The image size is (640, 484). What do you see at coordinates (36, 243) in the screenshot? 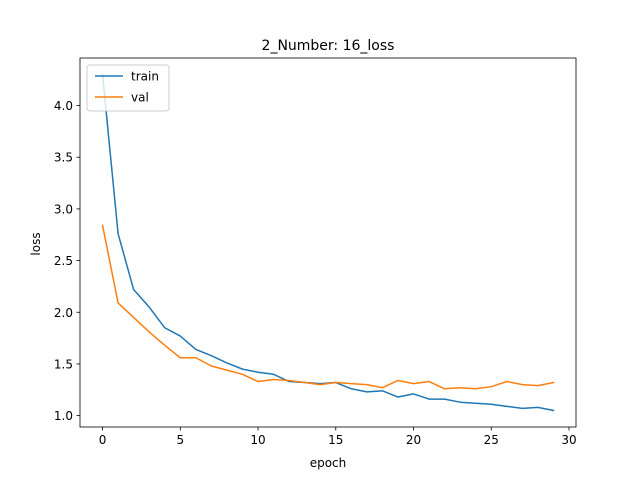
I see `y-axis-label: loss` at bounding box center [36, 243].